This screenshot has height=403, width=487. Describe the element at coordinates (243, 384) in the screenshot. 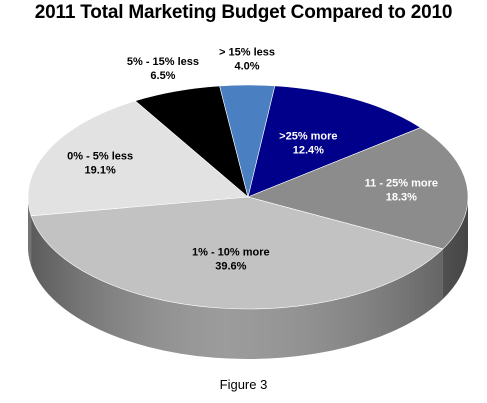

I see `figure-caption: Figure 3` at that location.